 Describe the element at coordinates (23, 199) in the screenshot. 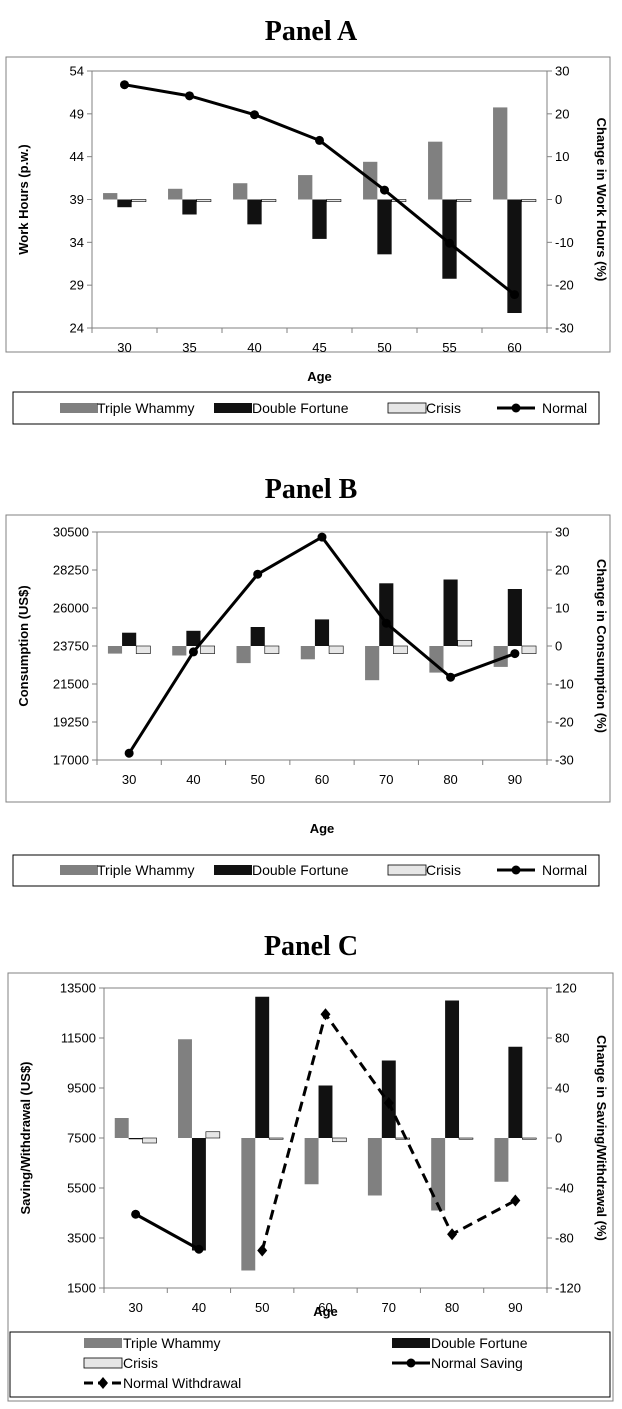

I see `y-axis-label: Work Hours (p.w.)` at that location.